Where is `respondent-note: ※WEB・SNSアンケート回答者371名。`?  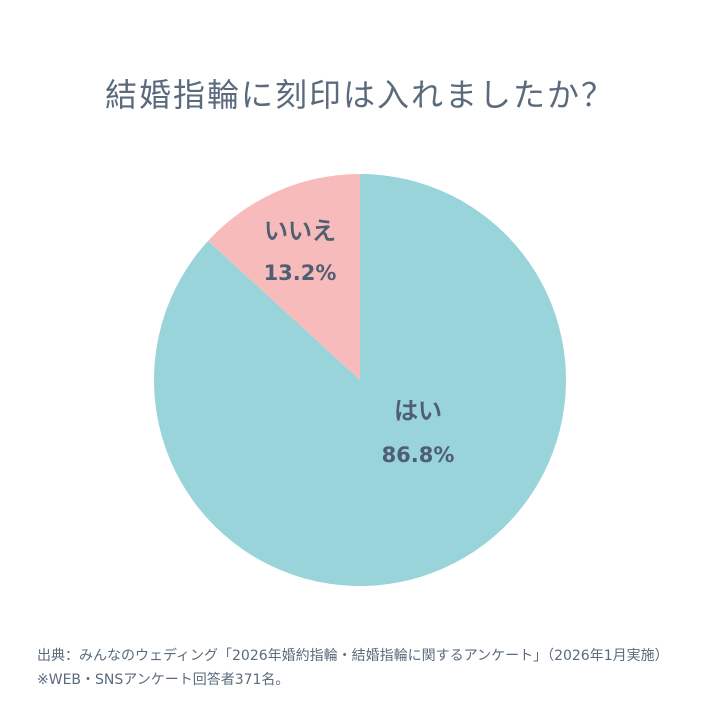
respondent-note: ※WEB・SNSアンケート回答者371名。 is located at coordinates (163, 680).